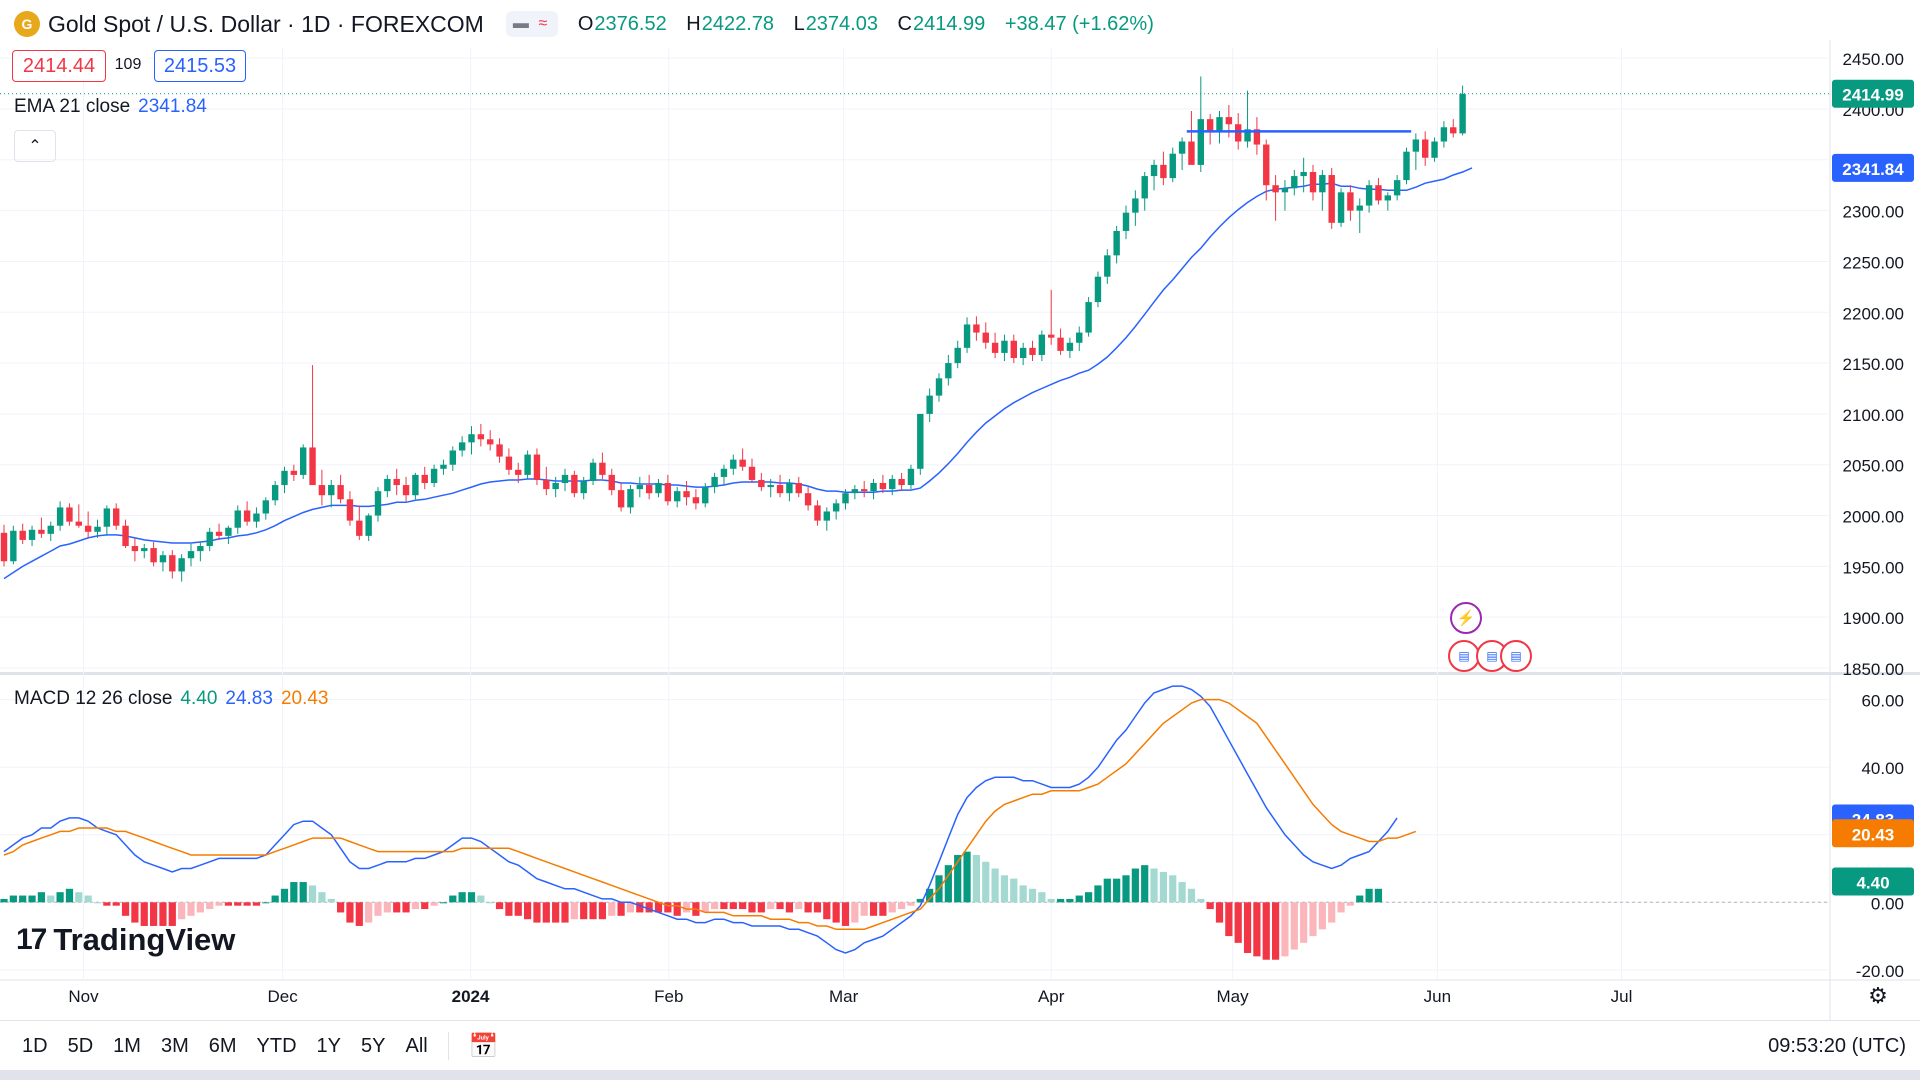 The width and height of the screenshot is (1920, 1080). What do you see at coordinates (127, 1045) in the screenshot?
I see `range-1m: 1M` at bounding box center [127, 1045].